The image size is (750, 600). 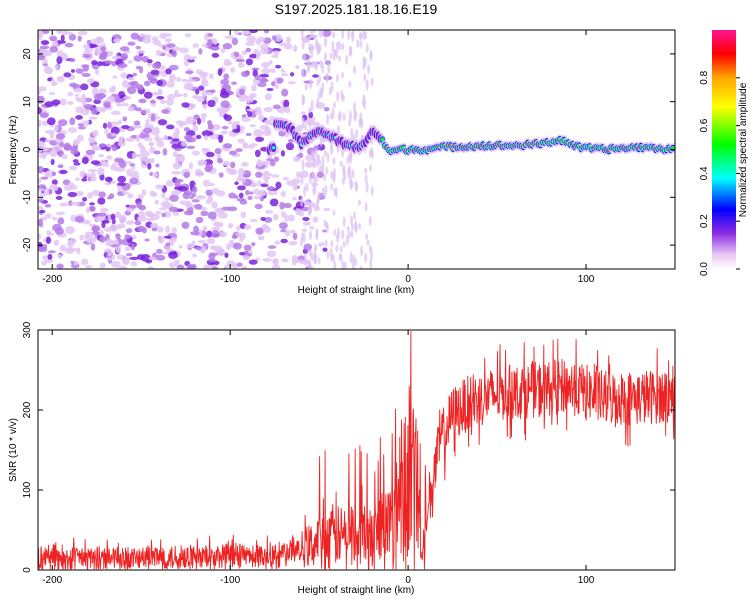 I want to click on snr-y-tick-label: 0, so click(x=27, y=570).